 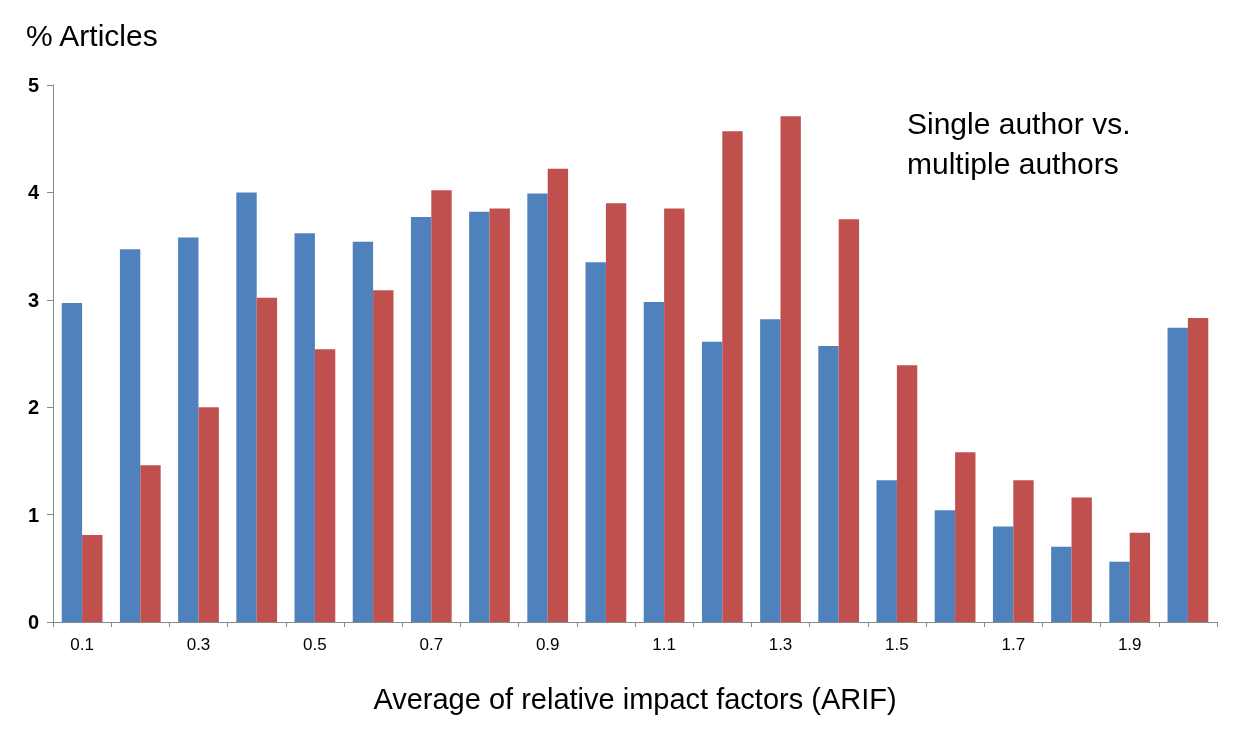 I want to click on y-axis-title: % Articles, so click(x=92, y=35).